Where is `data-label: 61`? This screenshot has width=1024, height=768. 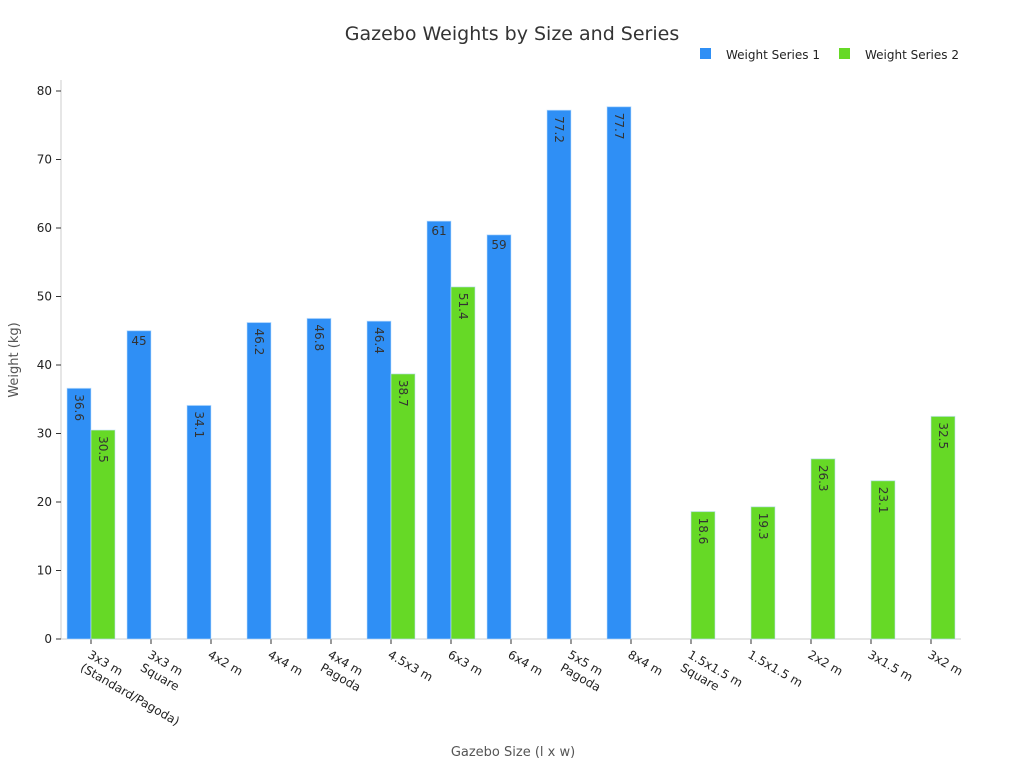
data-label: 61 is located at coordinates (438, 231).